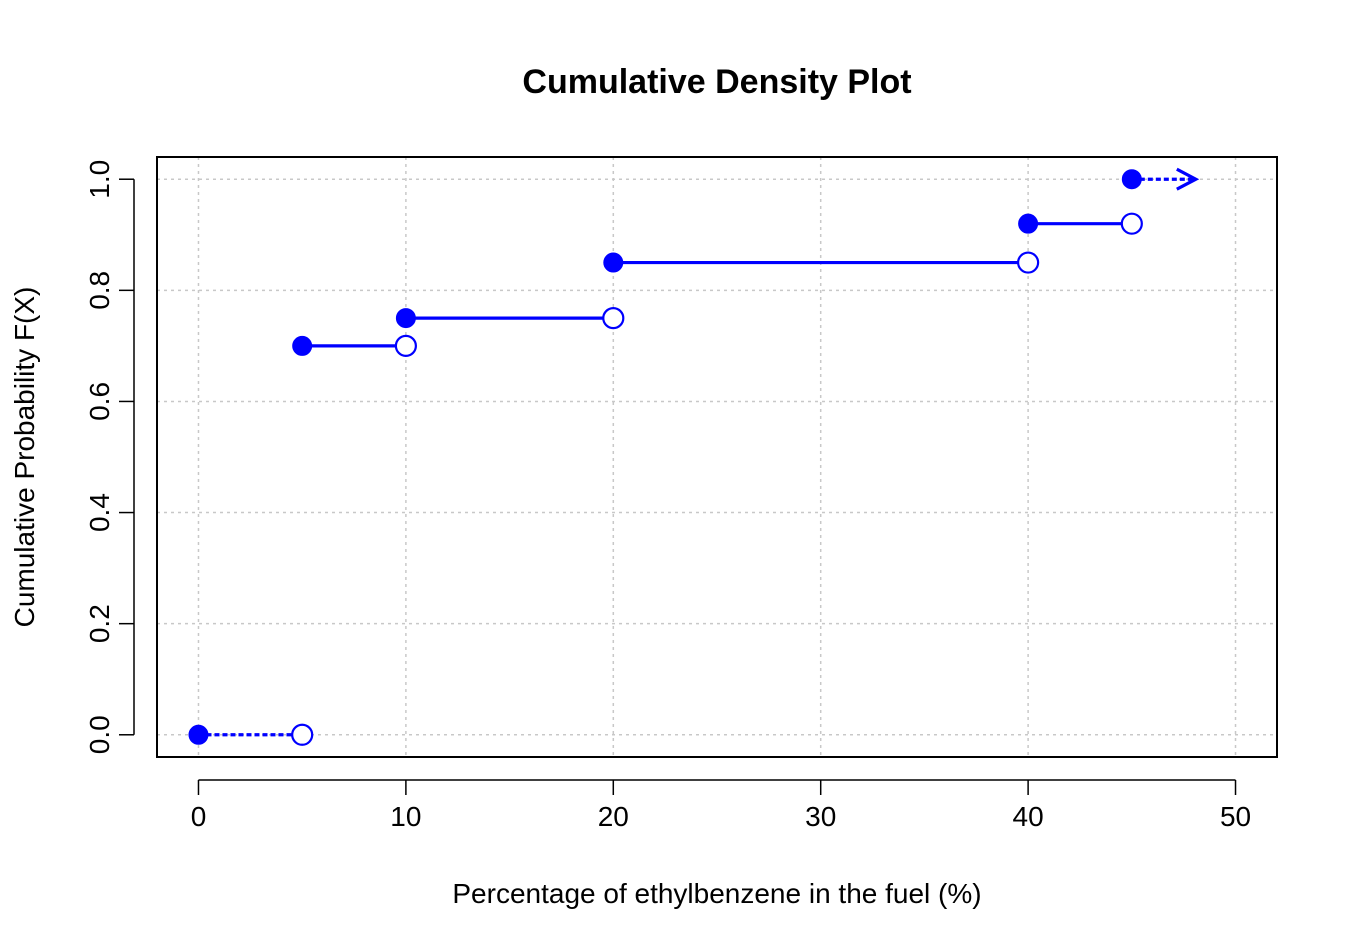 This screenshot has width=1358, height=952. What do you see at coordinates (820, 816) in the screenshot?
I see `x-tick-label: 30` at bounding box center [820, 816].